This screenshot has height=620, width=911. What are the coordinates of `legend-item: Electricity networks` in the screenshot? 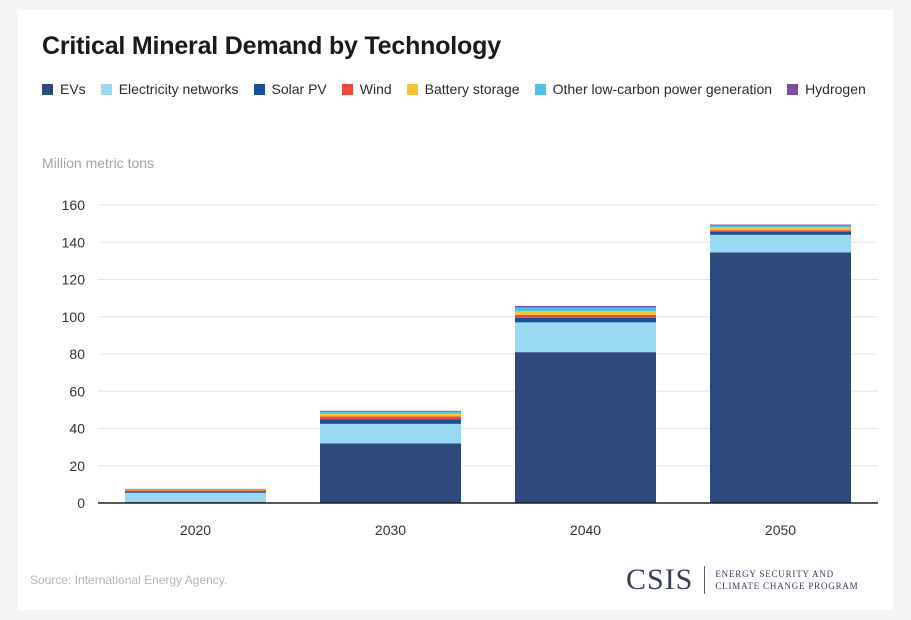 It's located at (169, 89).